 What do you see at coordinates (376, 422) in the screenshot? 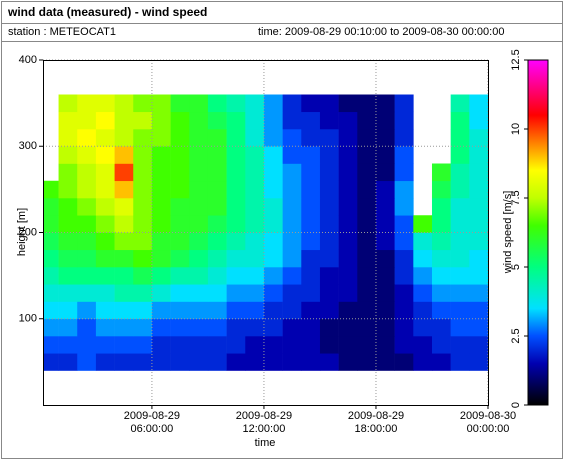
I see `x-tick-label: 2009-08-29 18:00:00` at bounding box center [376, 422].